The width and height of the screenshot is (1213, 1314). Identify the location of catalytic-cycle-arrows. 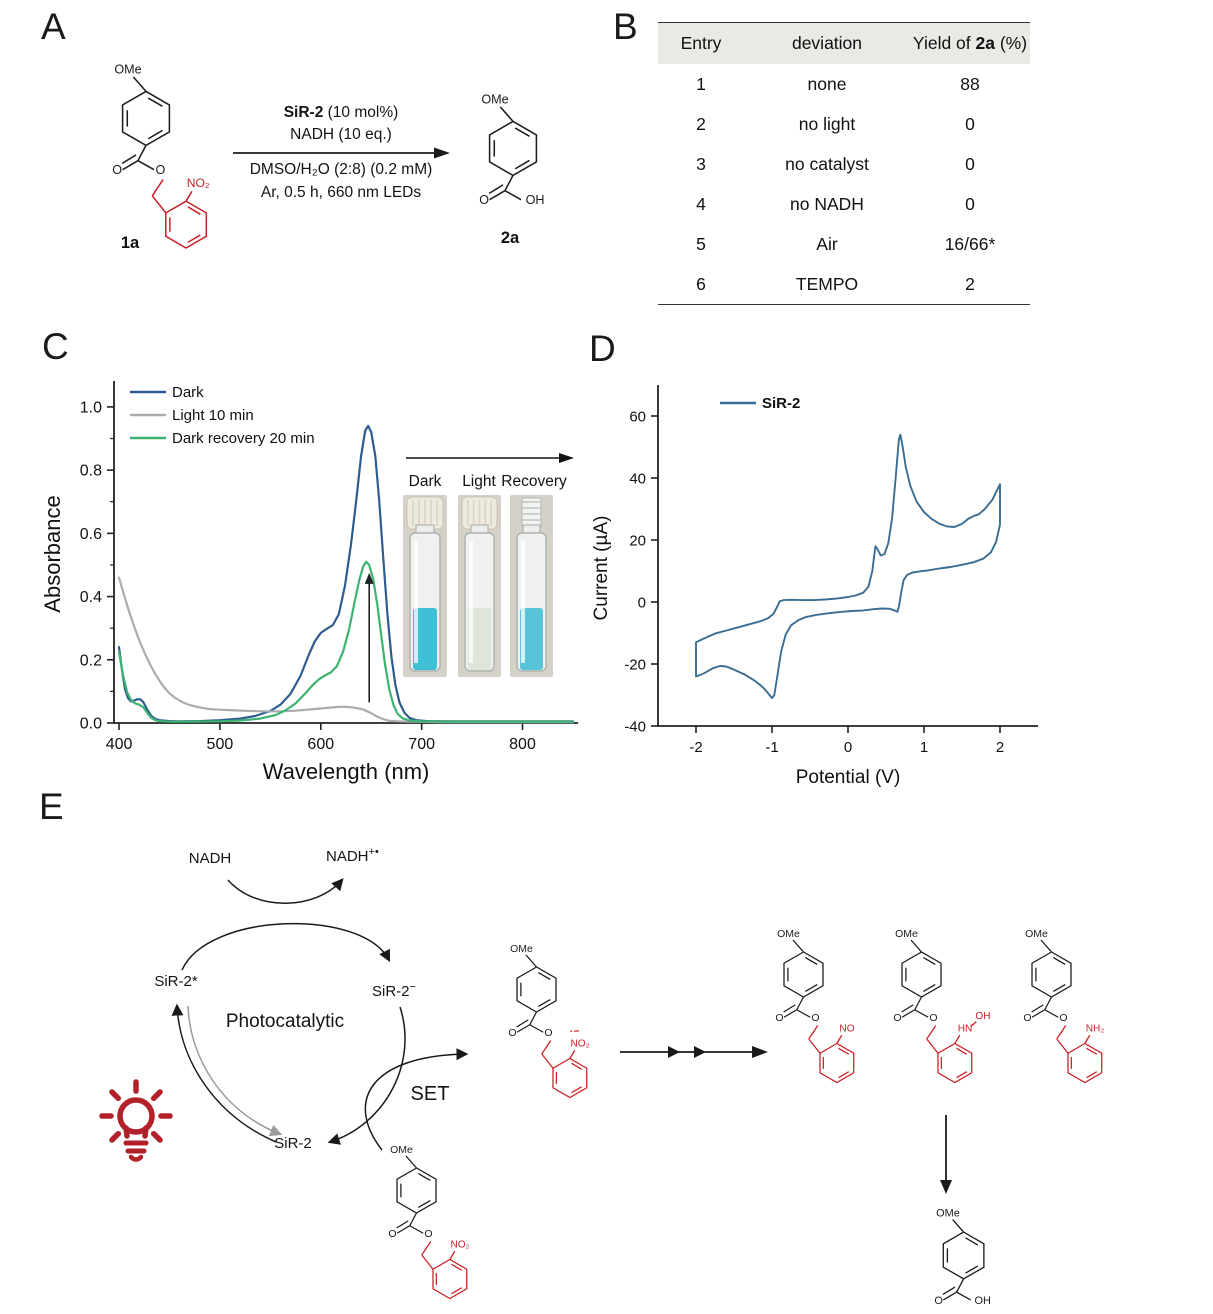
(320, 1014).